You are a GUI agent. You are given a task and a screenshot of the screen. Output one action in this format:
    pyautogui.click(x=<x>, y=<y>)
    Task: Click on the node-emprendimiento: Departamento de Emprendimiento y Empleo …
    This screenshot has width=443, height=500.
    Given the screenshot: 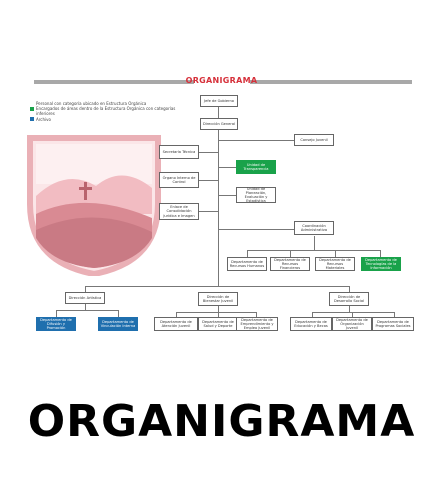 What is the action you would take?
    pyautogui.click(x=257, y=324)
    